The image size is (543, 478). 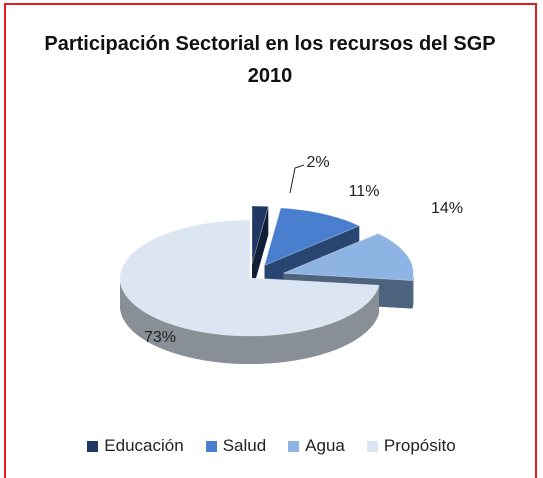 What do you see at coordinates (364, 191) in the screenshot?
I see `data-label: 11%` at bounding box center [364, 191].